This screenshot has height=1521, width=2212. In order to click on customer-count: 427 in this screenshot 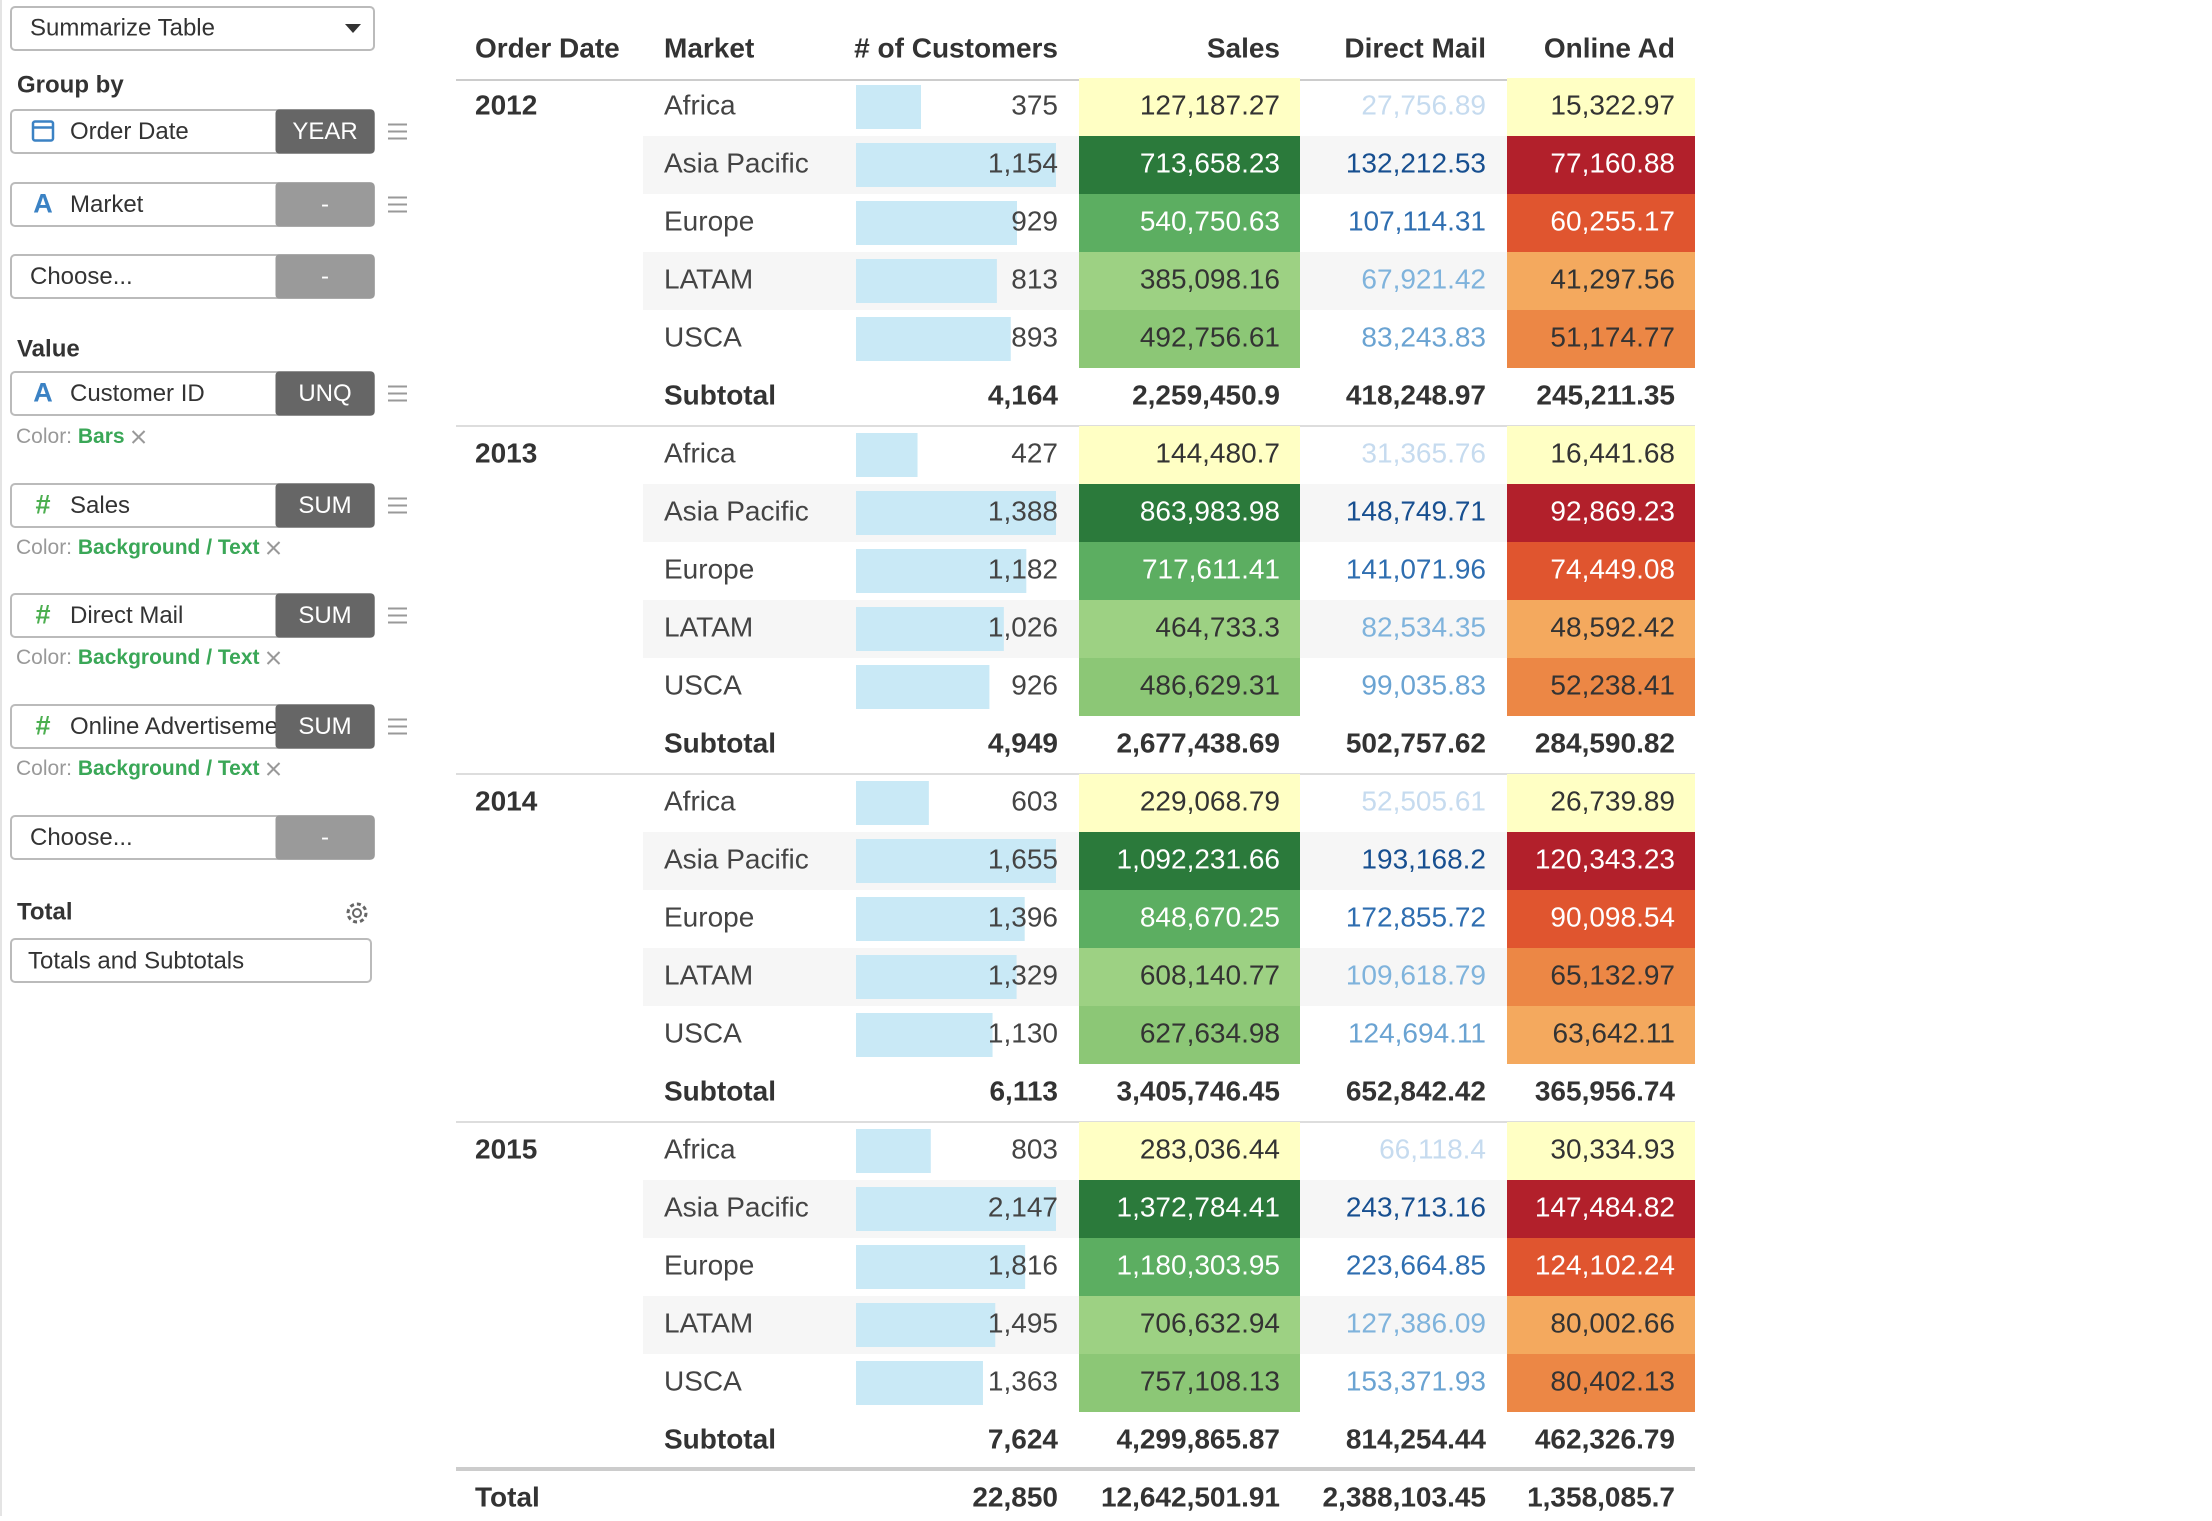, I will do `click(1034, 452)`.